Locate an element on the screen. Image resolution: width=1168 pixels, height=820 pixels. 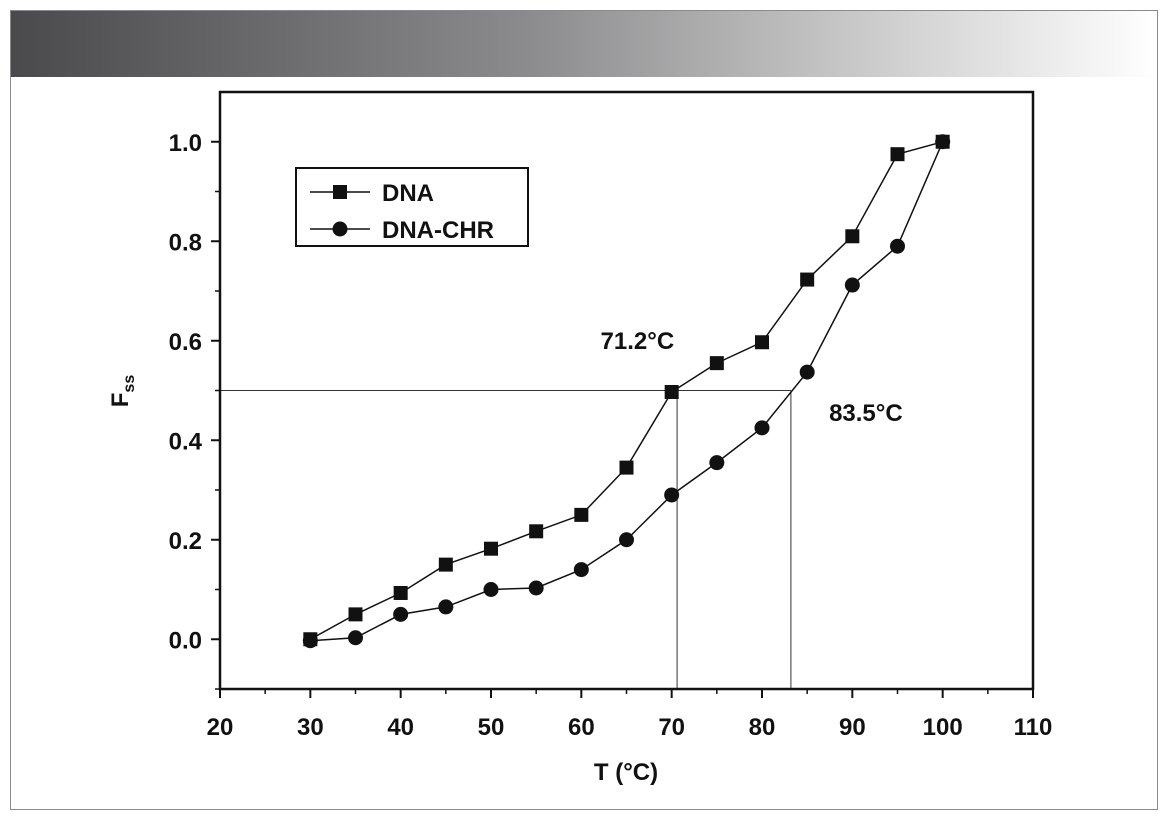
legend: DNA DNA-CHR is located at coordinates (412, 207).